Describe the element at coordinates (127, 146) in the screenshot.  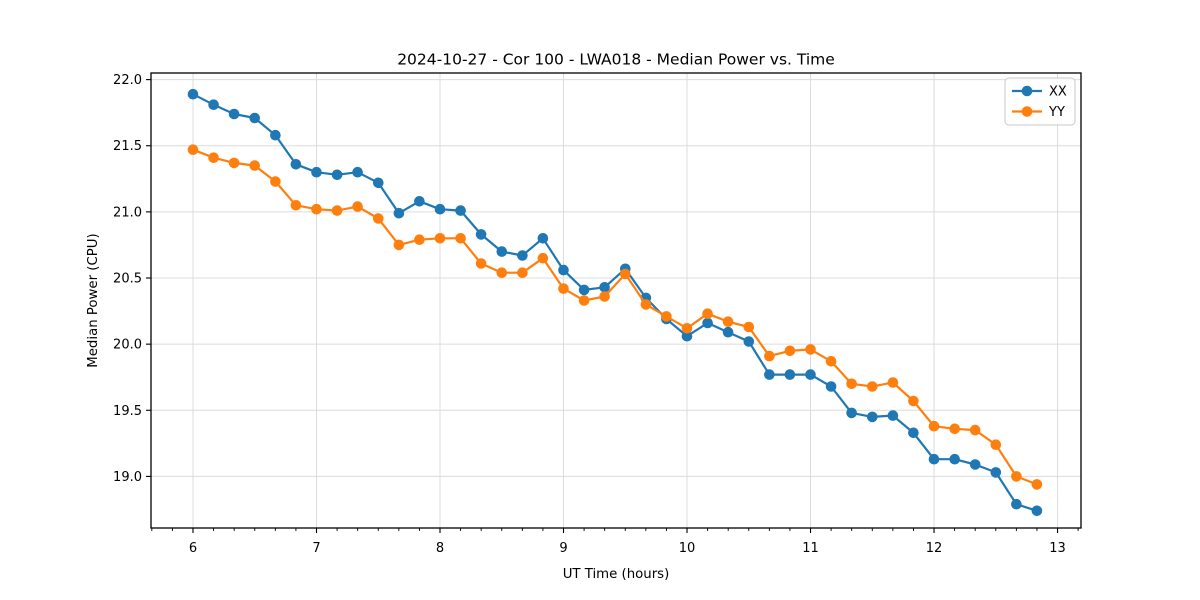
I see `y-tick-label: 21.5` at that location.